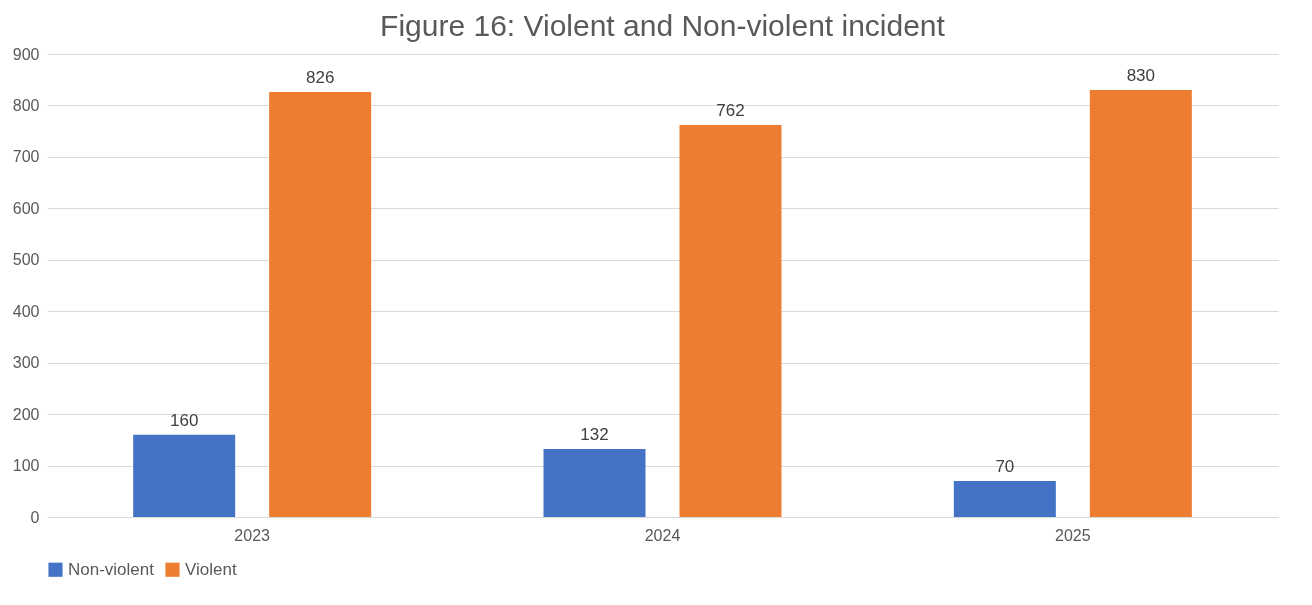 The image size is (1312, 605). Describe the element at coordinates (26, 311) in the screenshot. I see `y-tick-label: 400` at that location.